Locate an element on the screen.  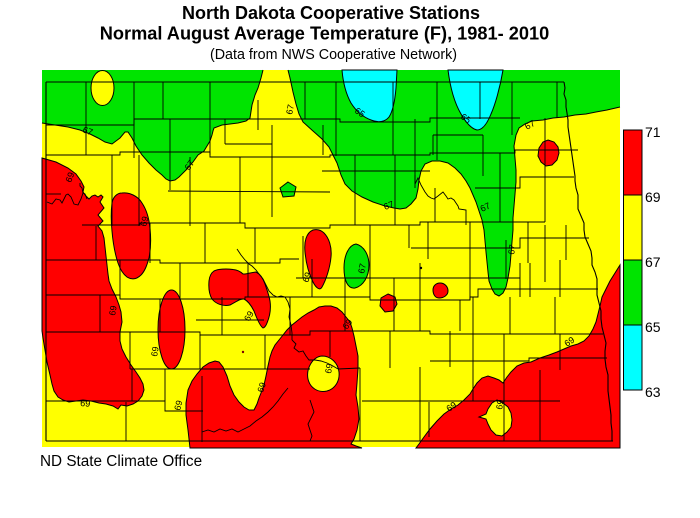
svg-text: 71 is located at coordinates (653, 132).